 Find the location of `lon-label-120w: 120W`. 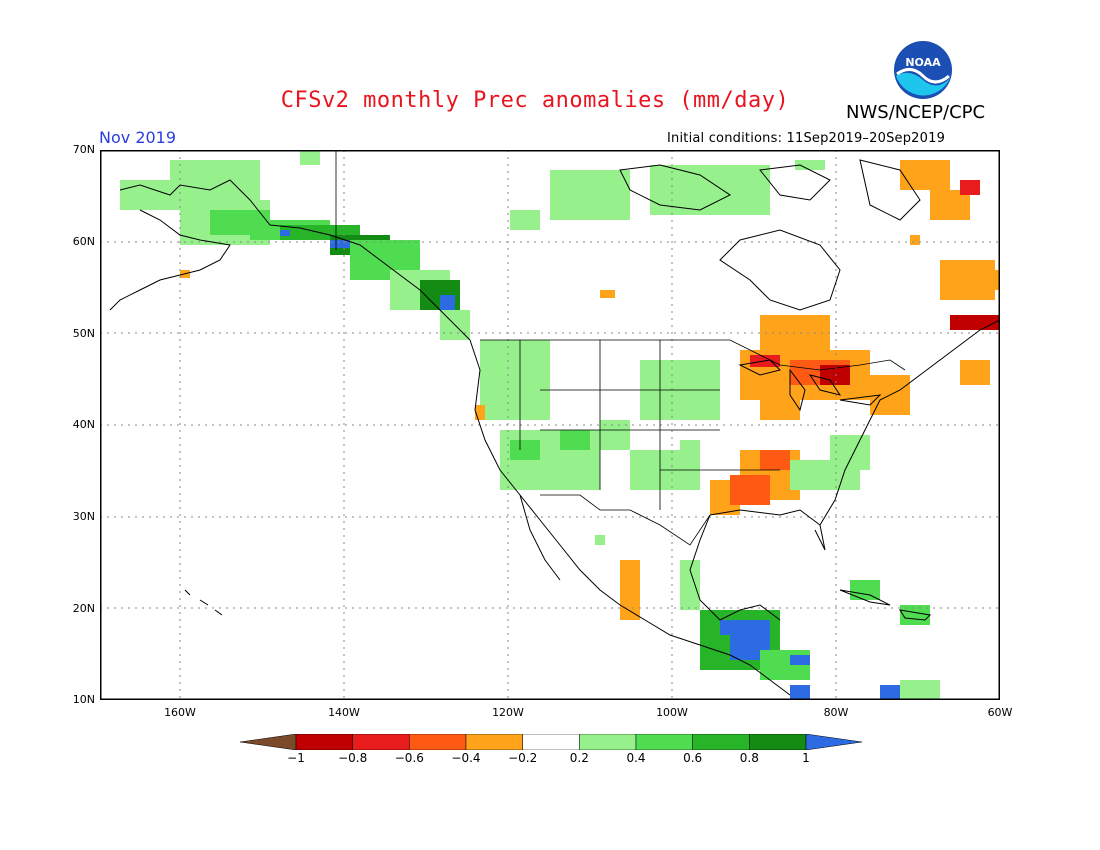

lon-label-120w: 120W is located at coordinates (508, 712).